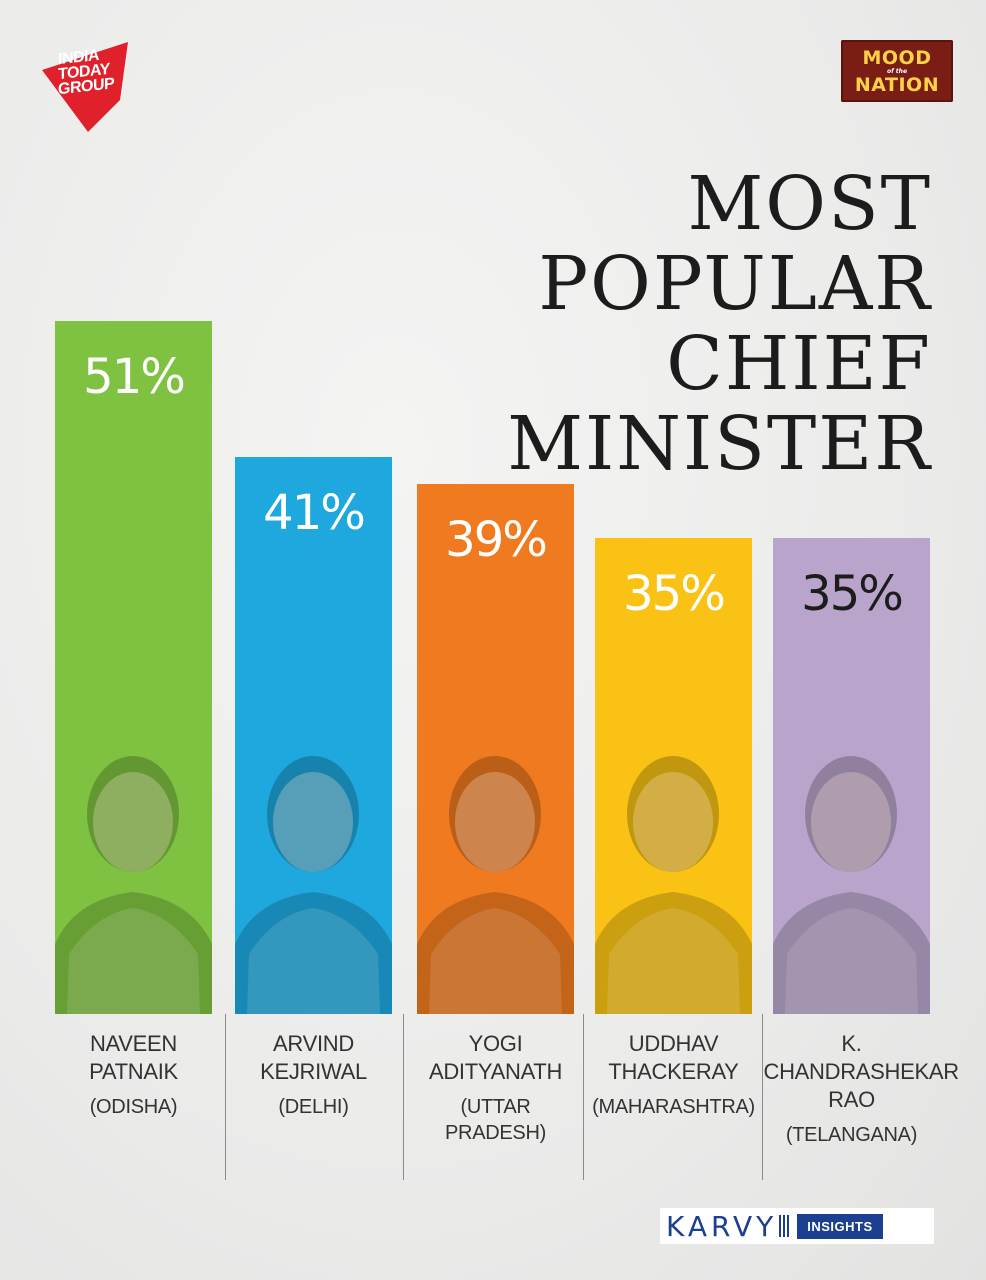  What do you see at coordinates (495, 1071) in the screenshot?
I see `name-line: ADITYANATH` at bounding box center [495, 1071].